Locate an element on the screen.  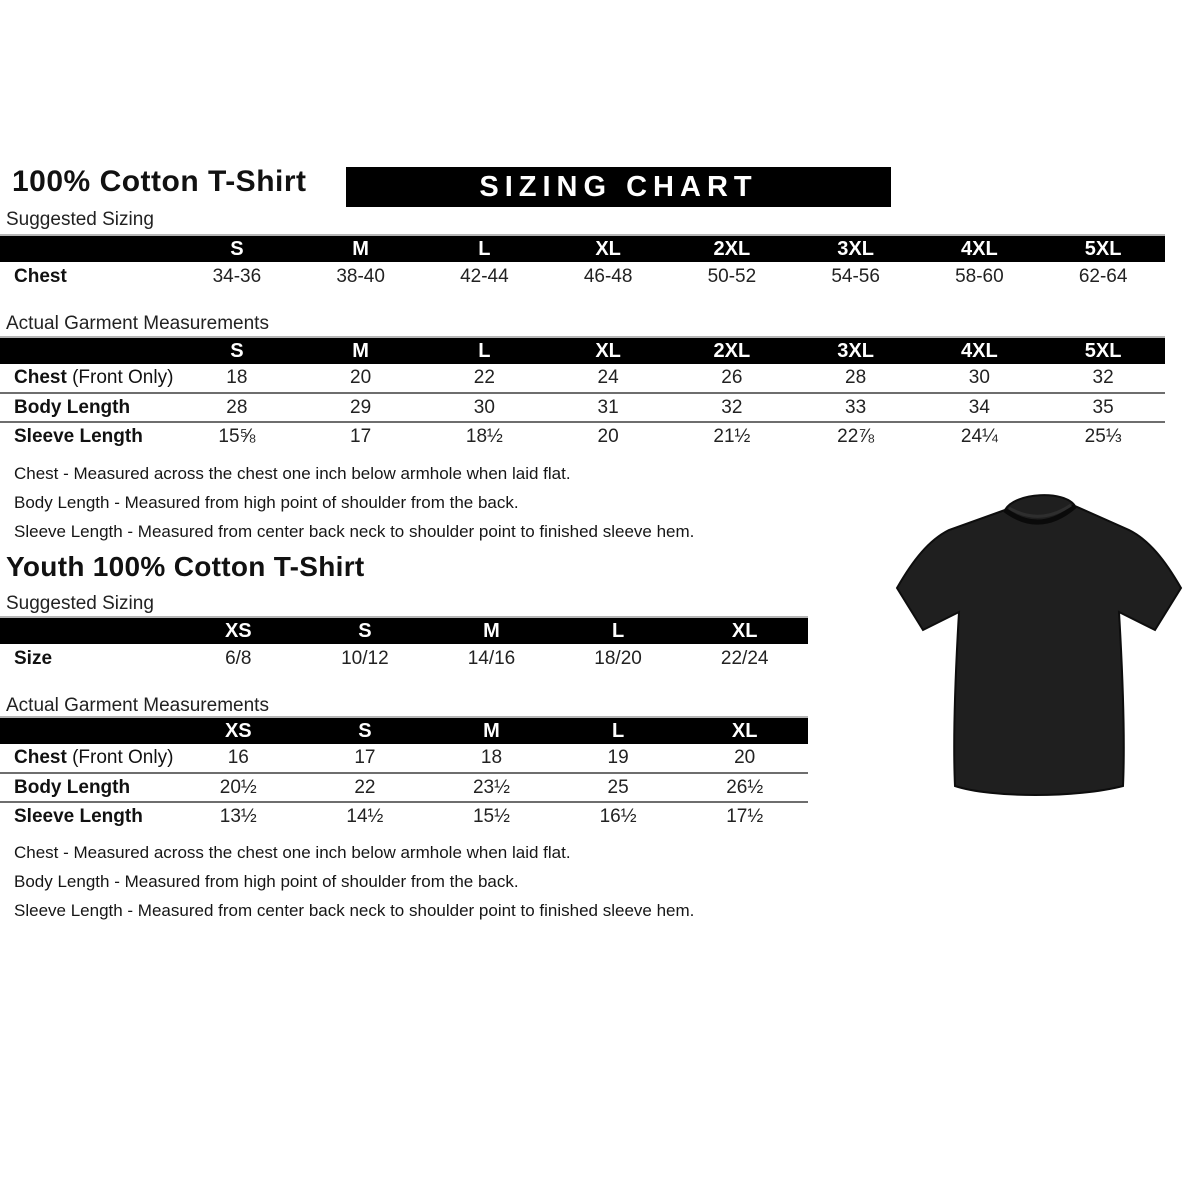
youth-suggested-sizing-table: XS S M L XL Size 6/8 10/12 14/16 18/20 22/24 is located at coordinates (404, 644).